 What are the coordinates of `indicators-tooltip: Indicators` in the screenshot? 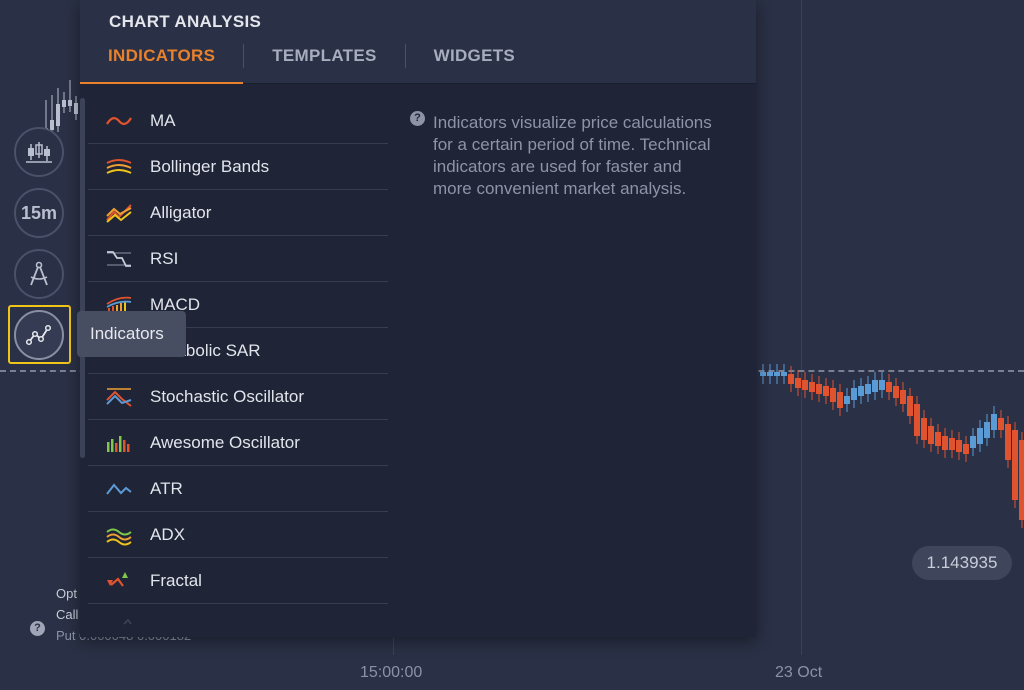 It's located at (131, 334).